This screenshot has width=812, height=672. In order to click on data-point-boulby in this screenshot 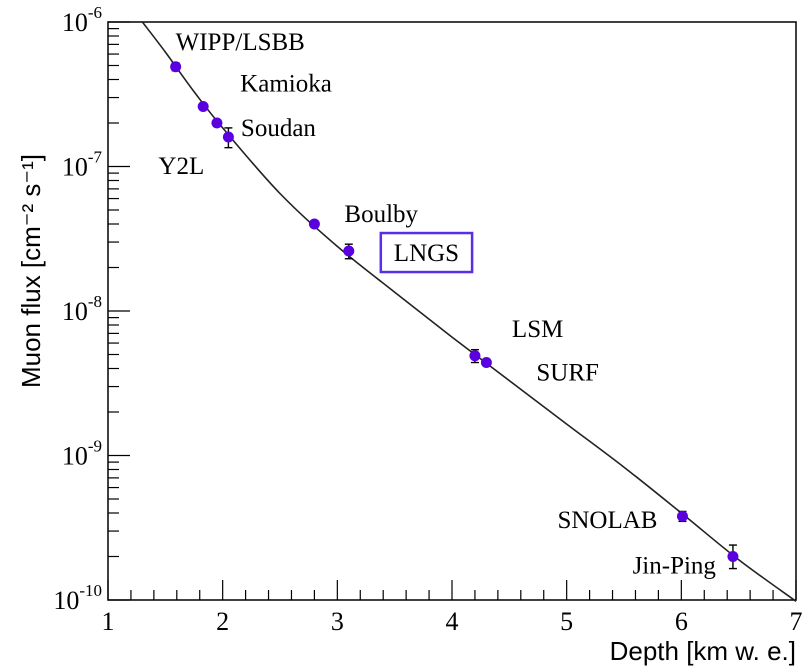, I will do `click(314, 224)`.